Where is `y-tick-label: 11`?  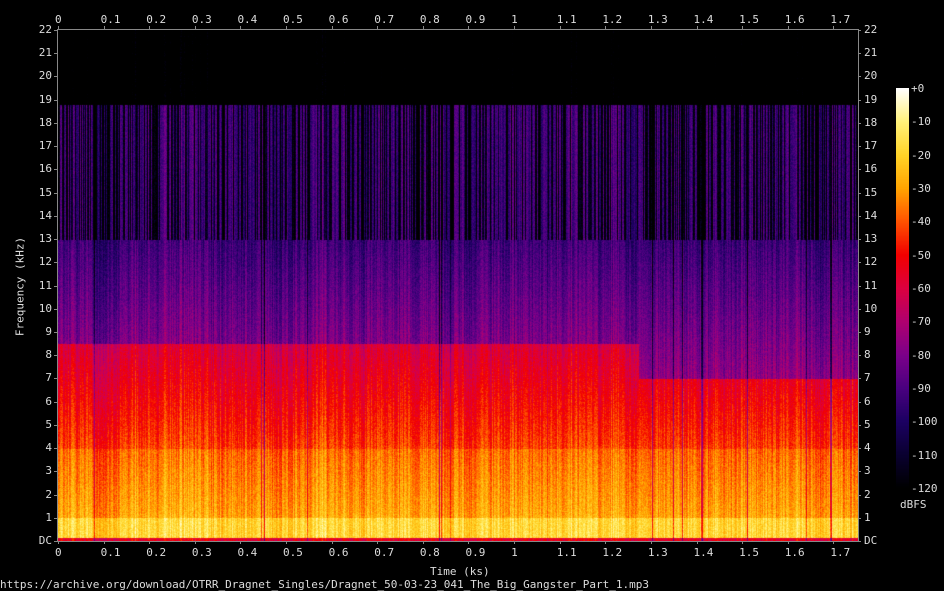 y-tick-label: 11 is located at coordinates (871, 285).